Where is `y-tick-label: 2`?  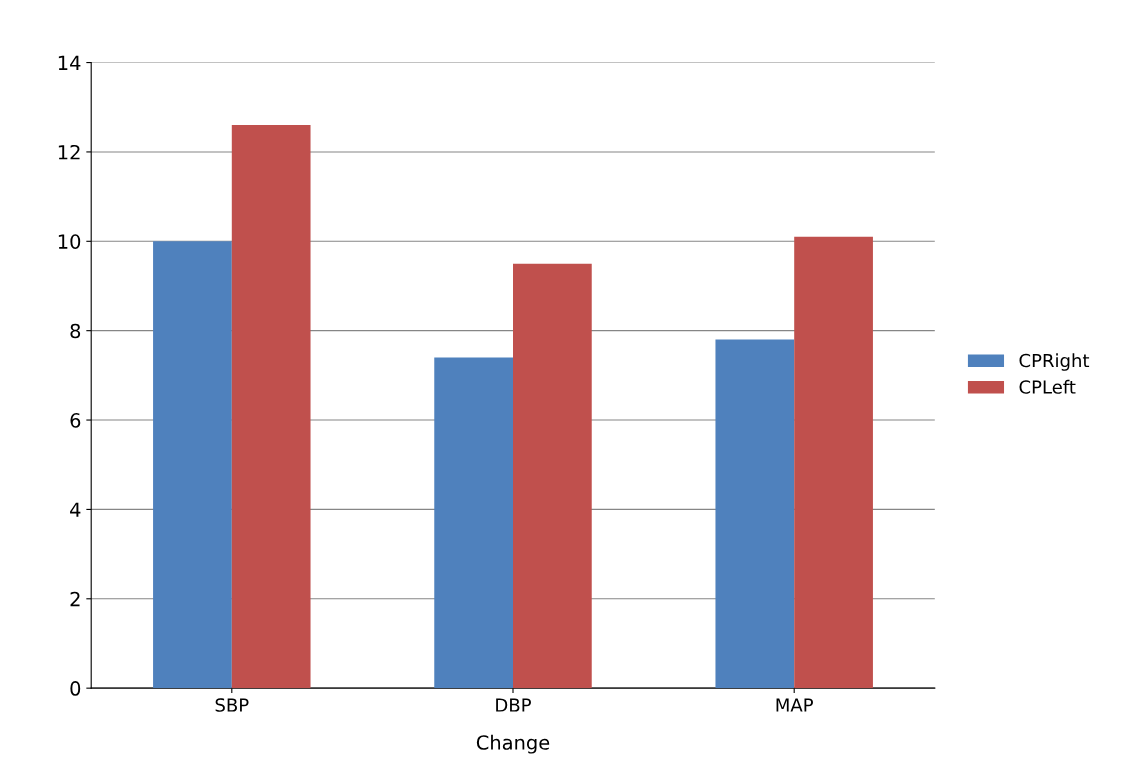 y-tick-label: 2 is located at coordinates (75, 599).